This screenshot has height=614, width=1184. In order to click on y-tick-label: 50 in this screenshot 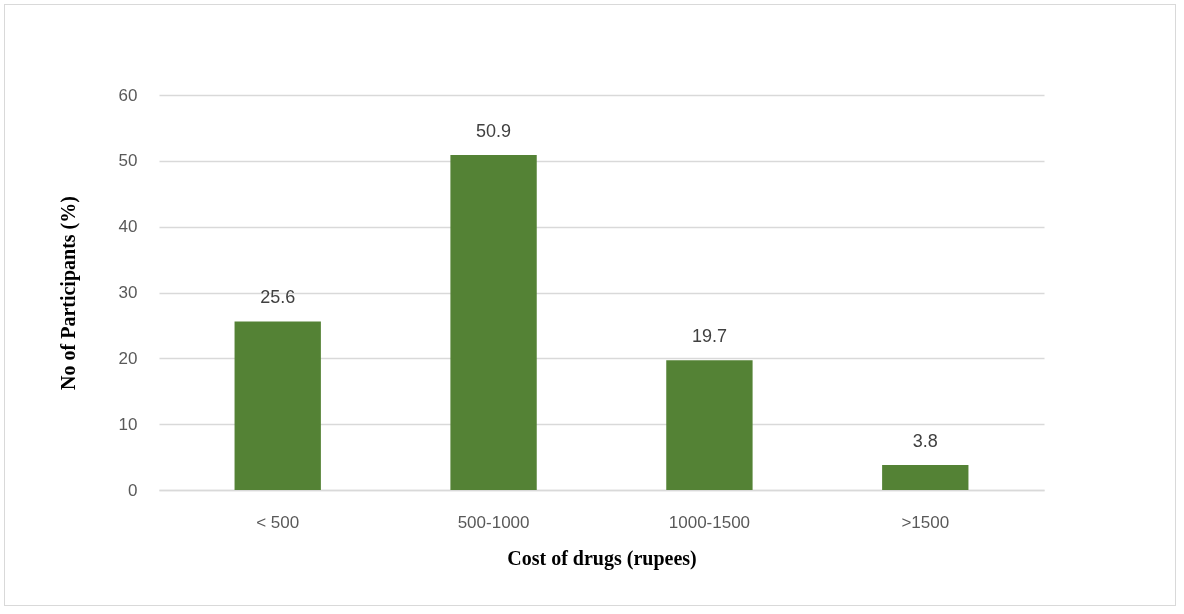, I will do `click(128, 161)`.